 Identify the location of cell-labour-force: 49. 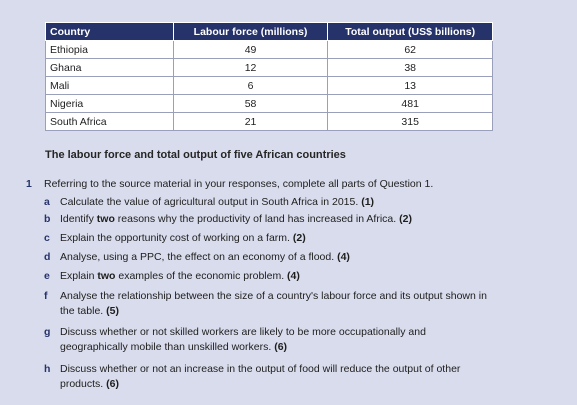
(250, 49).